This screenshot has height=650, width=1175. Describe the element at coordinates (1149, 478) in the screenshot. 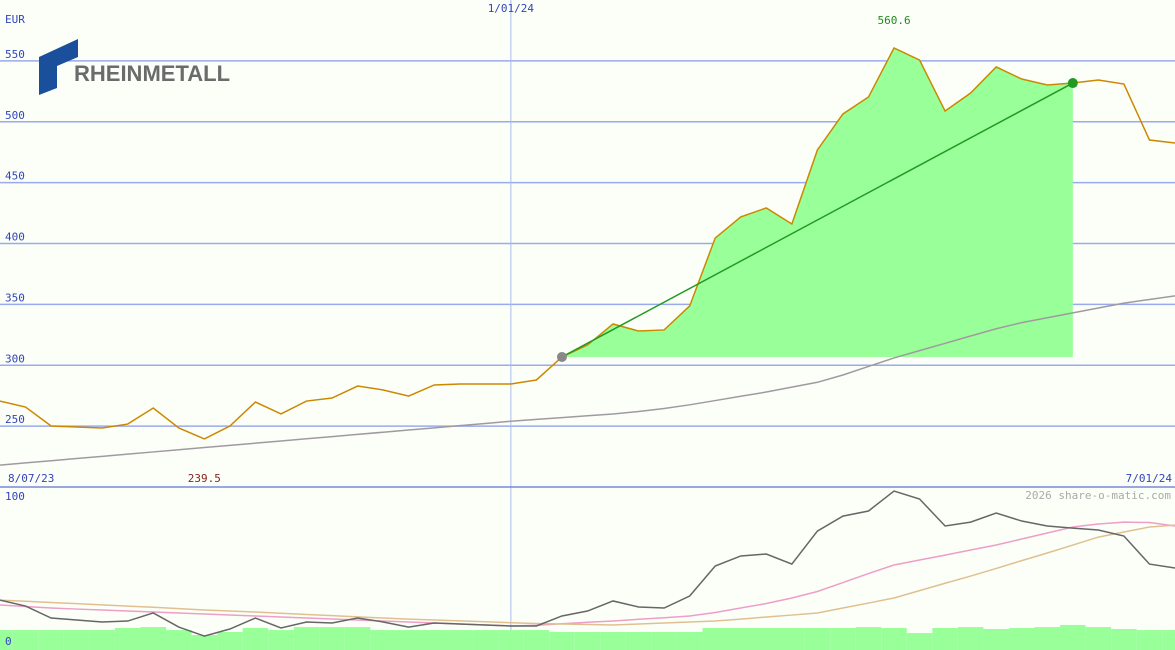

I see `x-tick-label: 7/01/24` at that location.